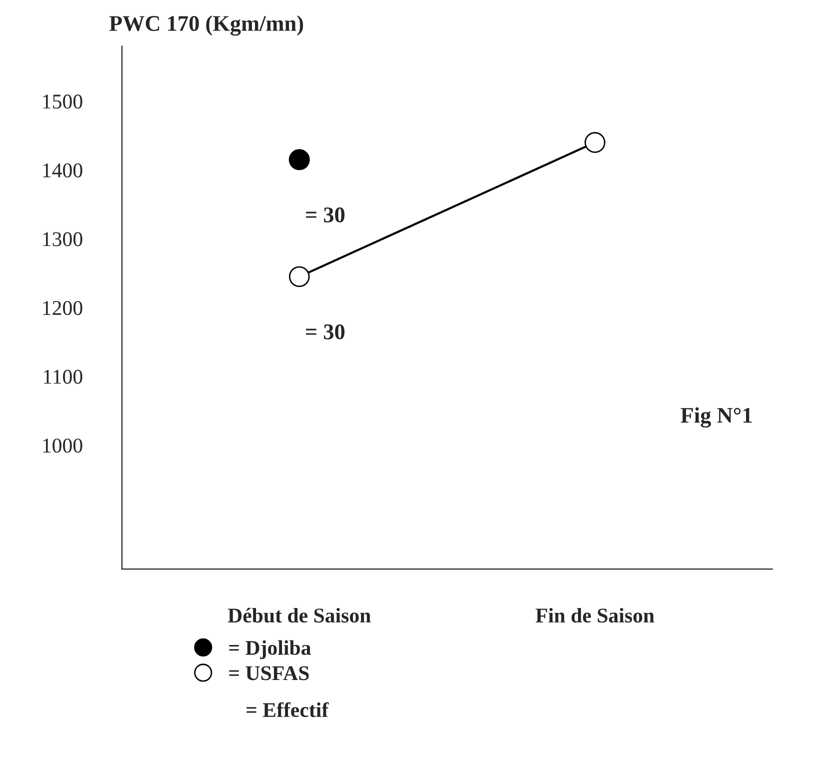  Describe the element at coordinates (270, 650) in the screenshot. I see `legend-label: = Djoliba` at that location.